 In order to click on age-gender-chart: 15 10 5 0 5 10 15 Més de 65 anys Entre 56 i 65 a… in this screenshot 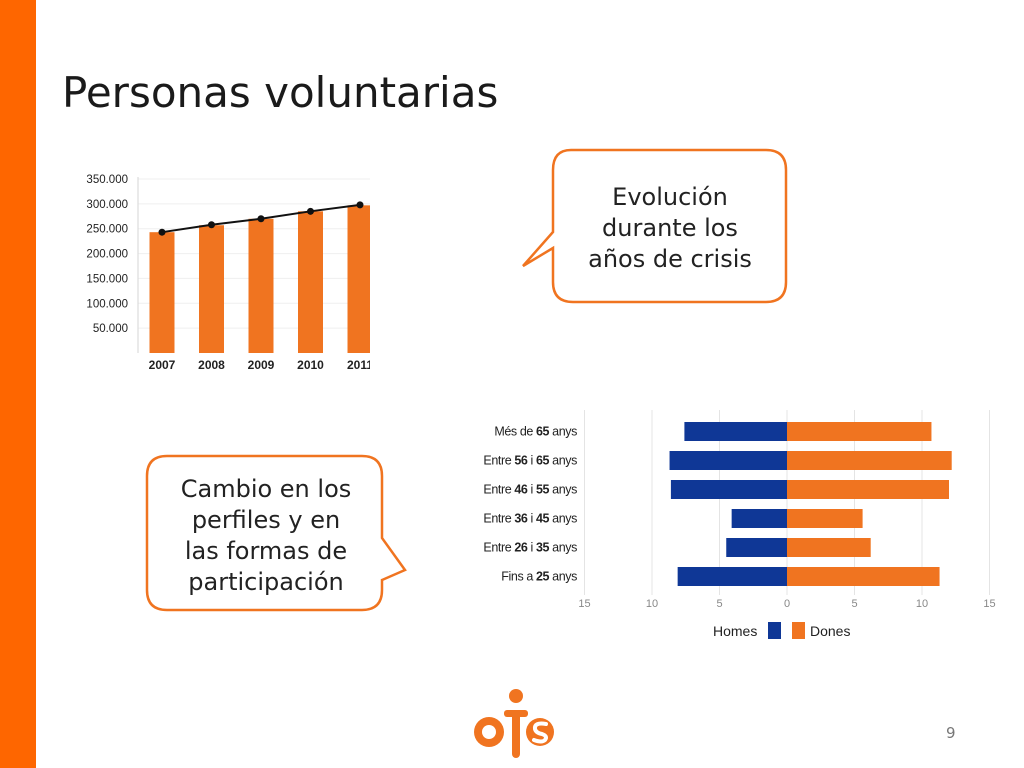, I will do `click(739, 524)`.